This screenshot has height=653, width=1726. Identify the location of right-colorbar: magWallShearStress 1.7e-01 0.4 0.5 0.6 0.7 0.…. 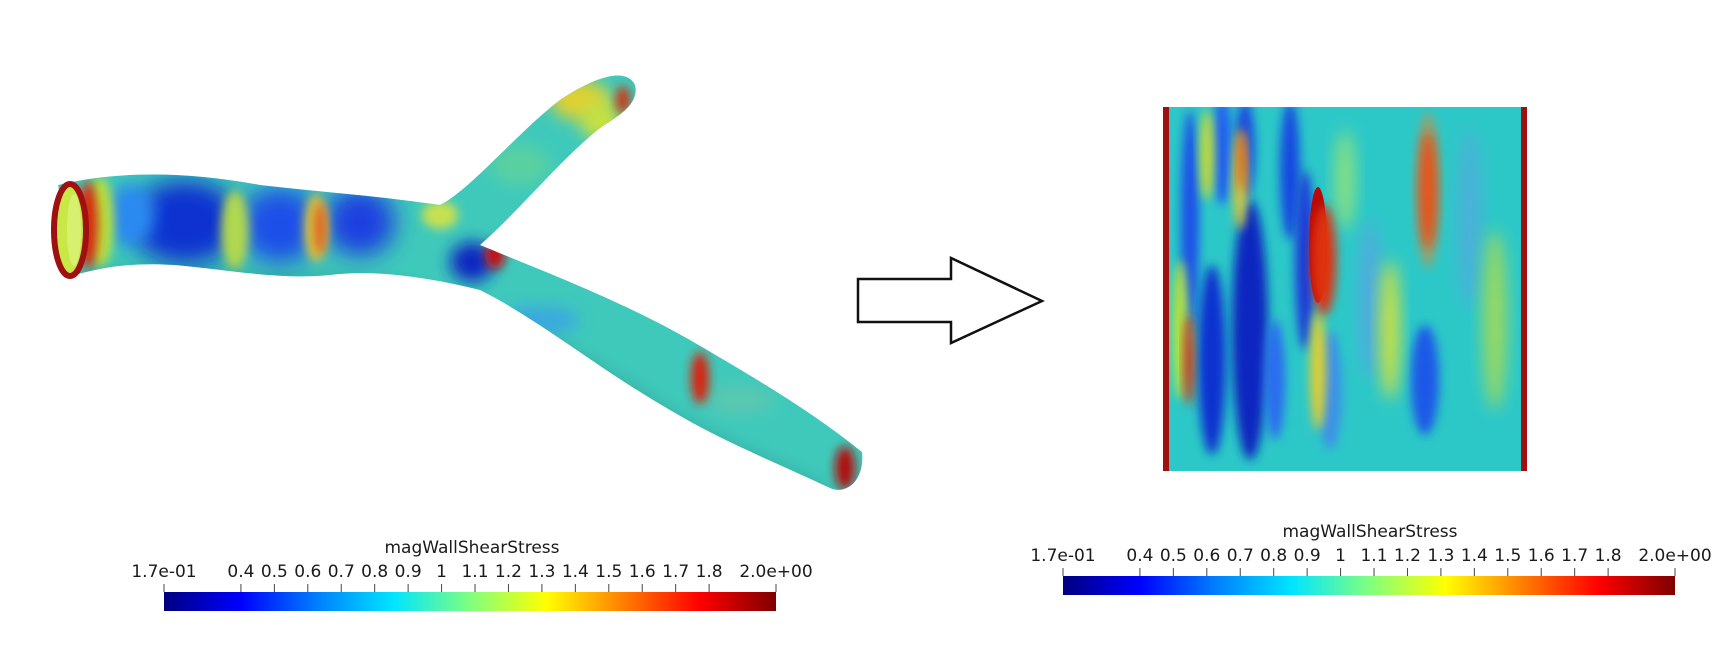
(1371, 558).